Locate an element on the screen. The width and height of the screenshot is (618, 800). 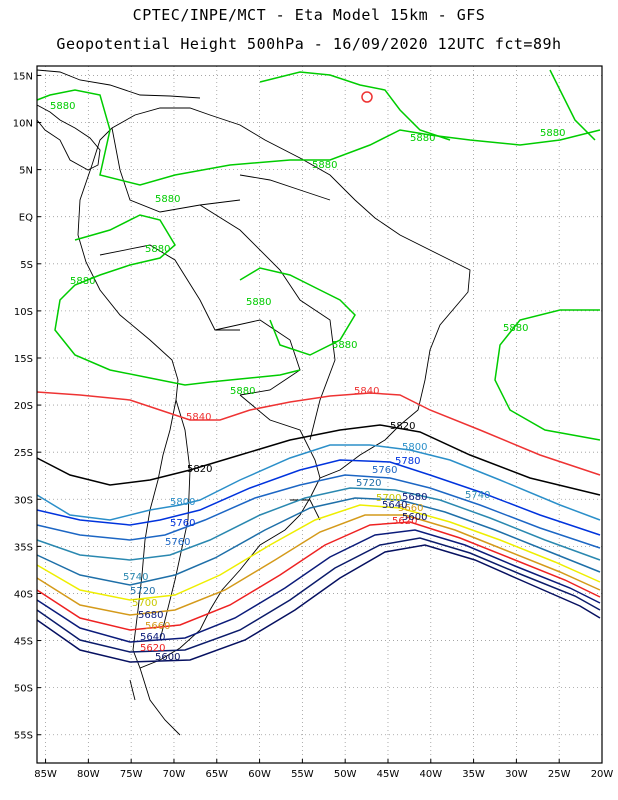
label-5880-5: 5880 is located at coordinates (167, 199).